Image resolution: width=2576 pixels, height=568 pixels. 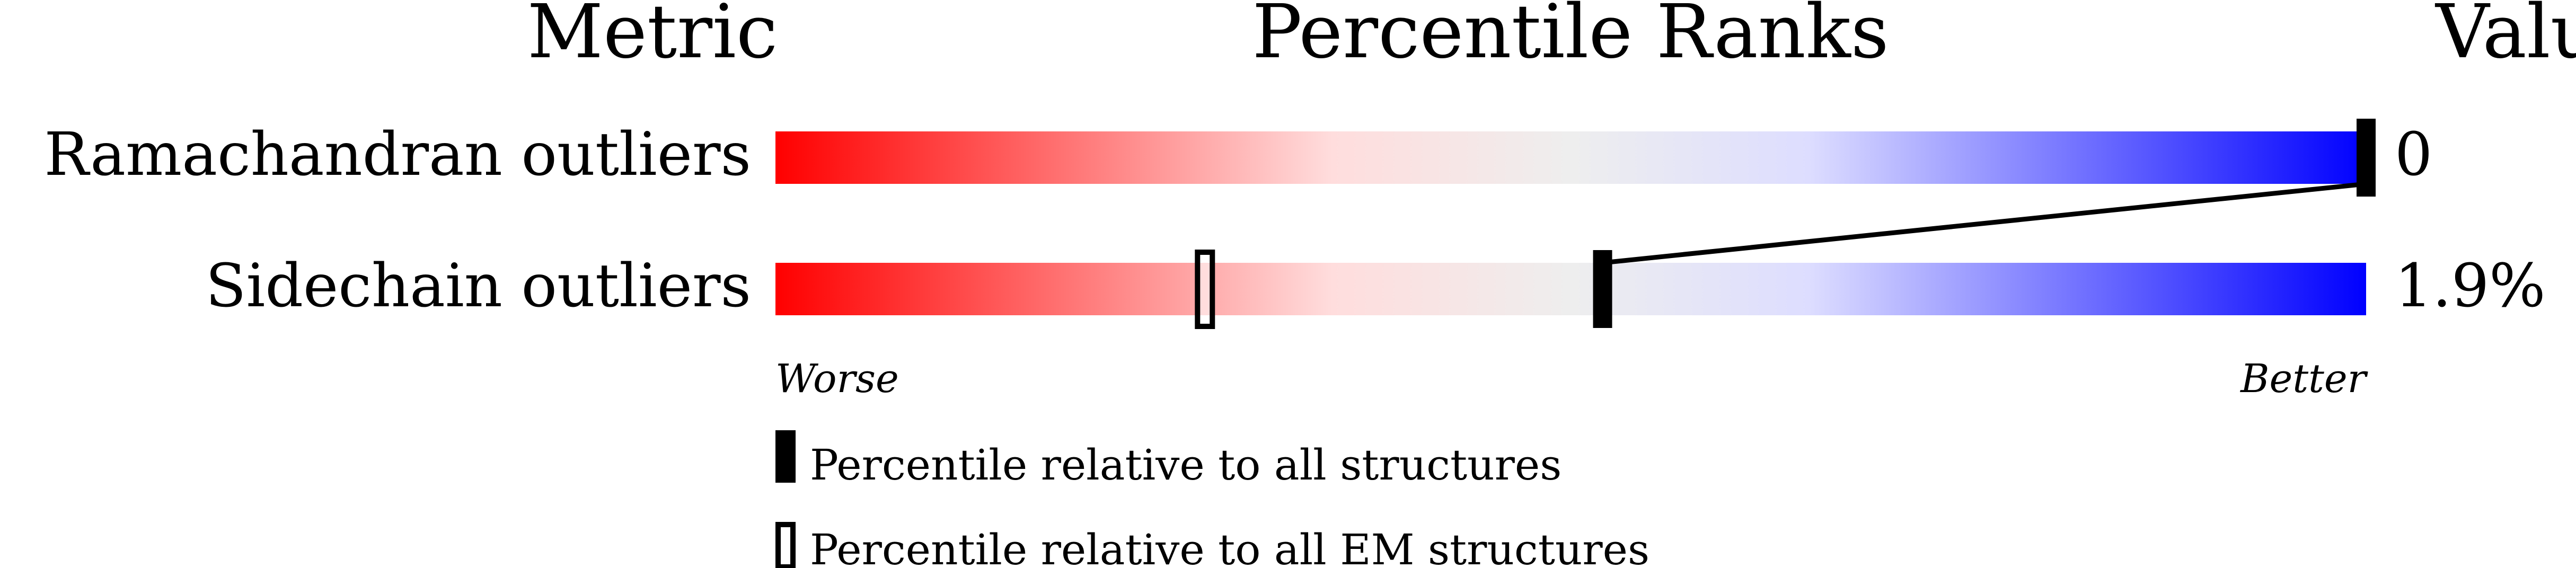 I want to click on worse-label: Worse, so click(x=837, y=379).